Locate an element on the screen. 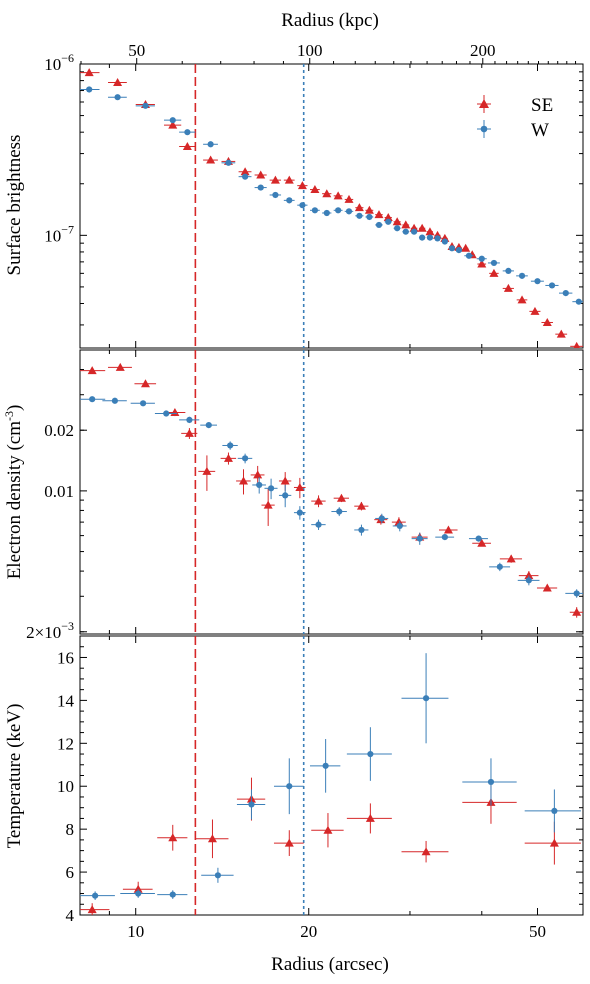 This screenshot has height=984, width=590. y-tick-label-exp: −3 is located at coordinates (67, 626).